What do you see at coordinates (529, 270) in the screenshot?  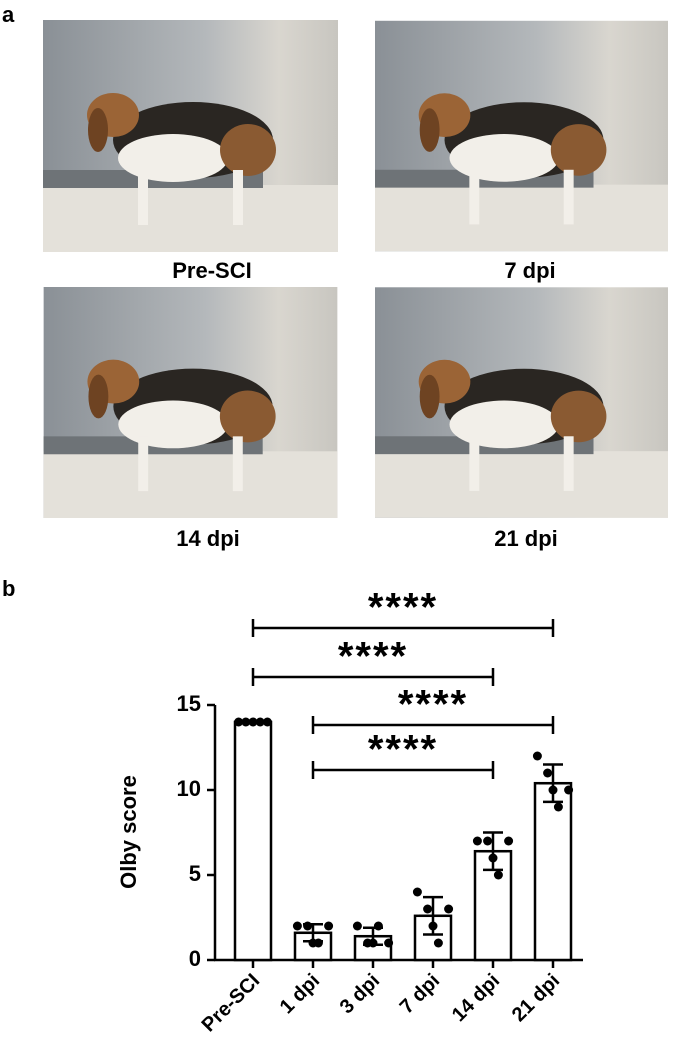 I see `photo-caption: 7 dpi` at bounding box center [529, 270].